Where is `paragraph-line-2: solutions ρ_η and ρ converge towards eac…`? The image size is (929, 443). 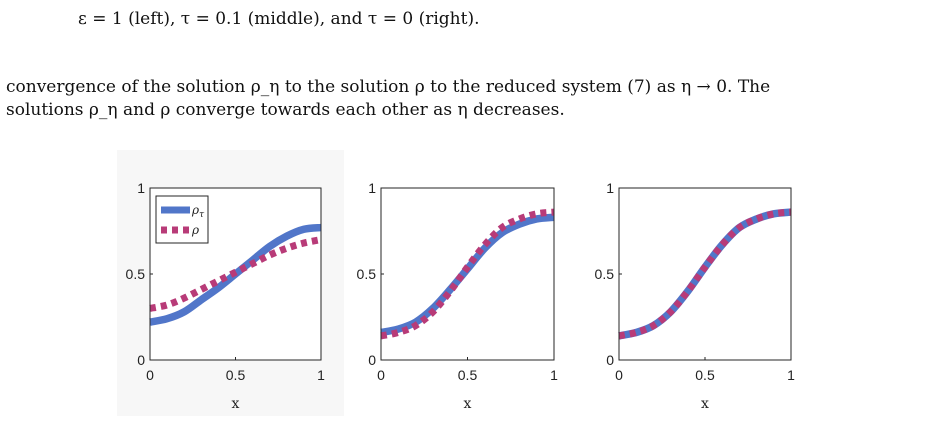 paragraph-line-2: solutions ρ_η and ρ converge towards eac… is located at coordinates (285, 110).